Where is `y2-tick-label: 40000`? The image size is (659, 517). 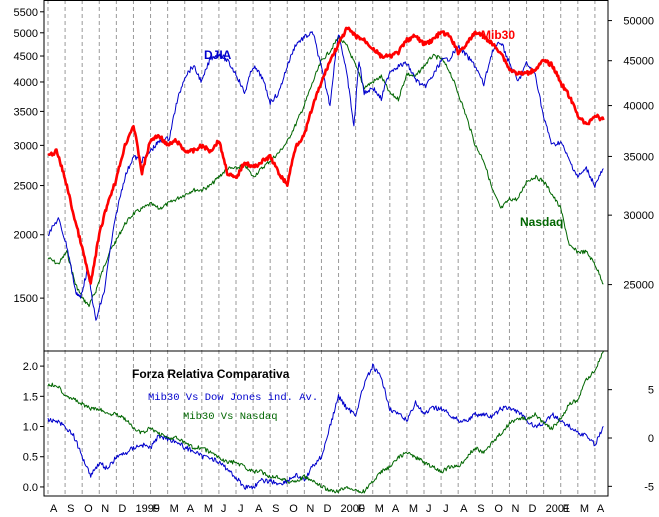 y2-tick-label: 40000 is located at coordinates (638, 107).